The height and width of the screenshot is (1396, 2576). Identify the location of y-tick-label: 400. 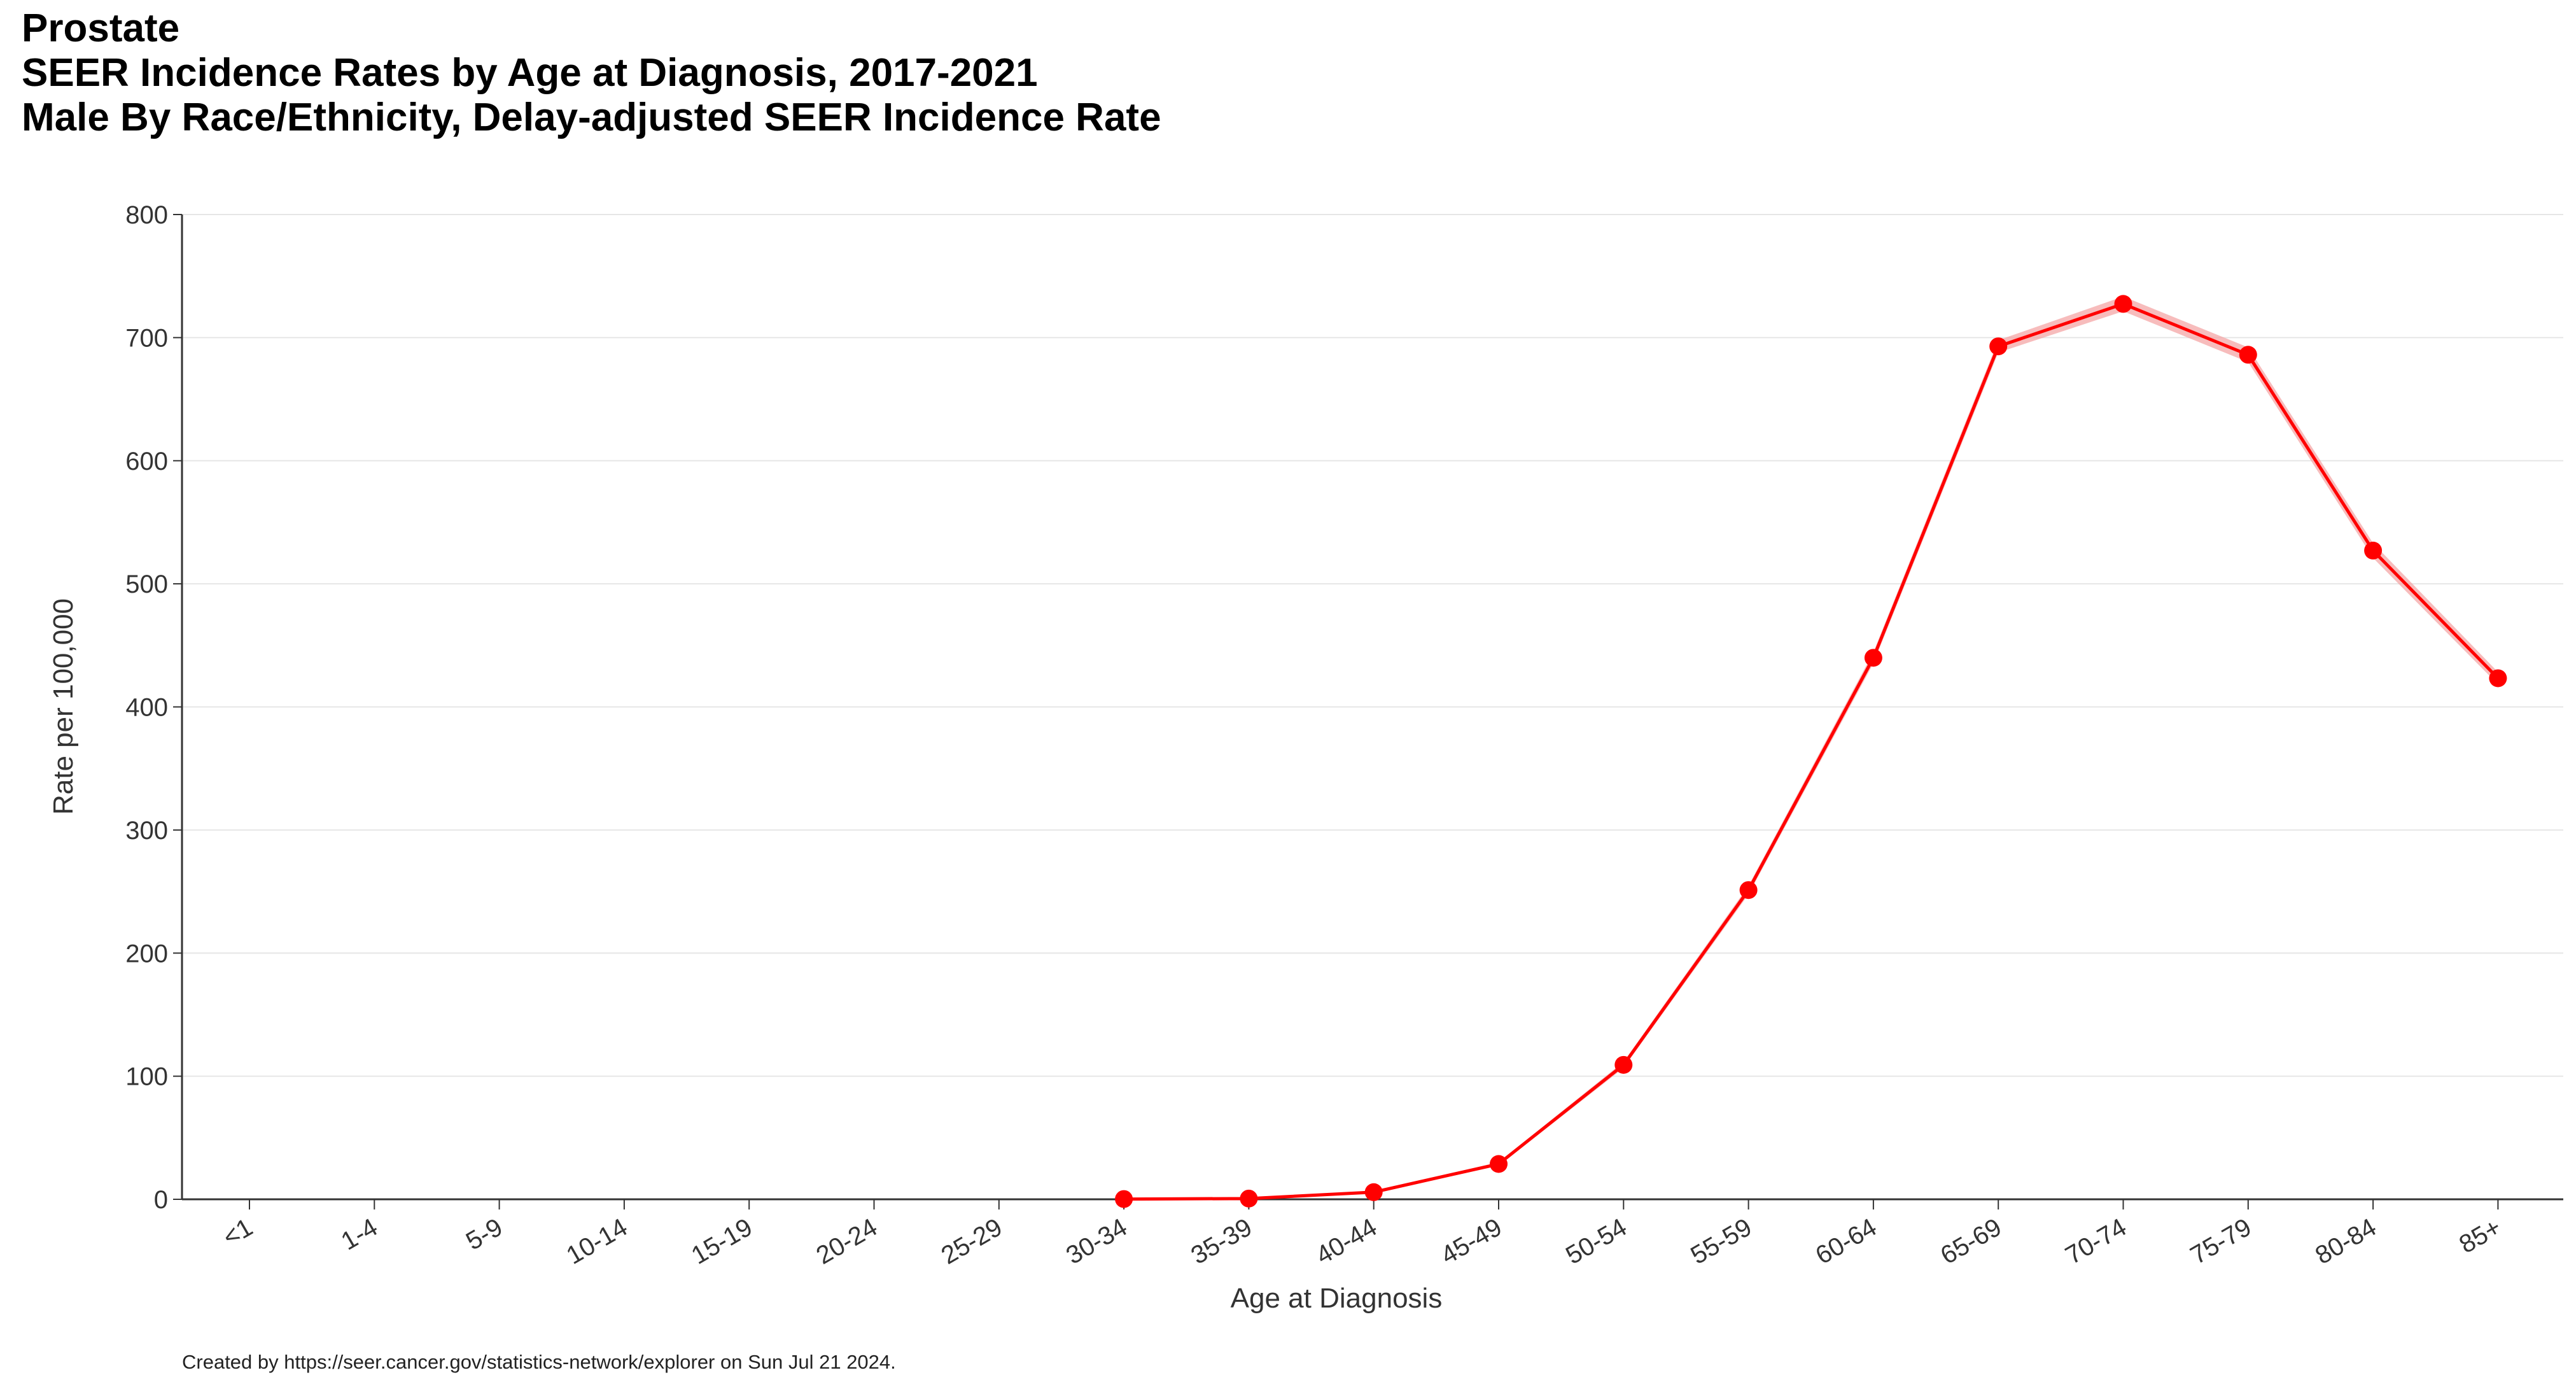
(146, 708).